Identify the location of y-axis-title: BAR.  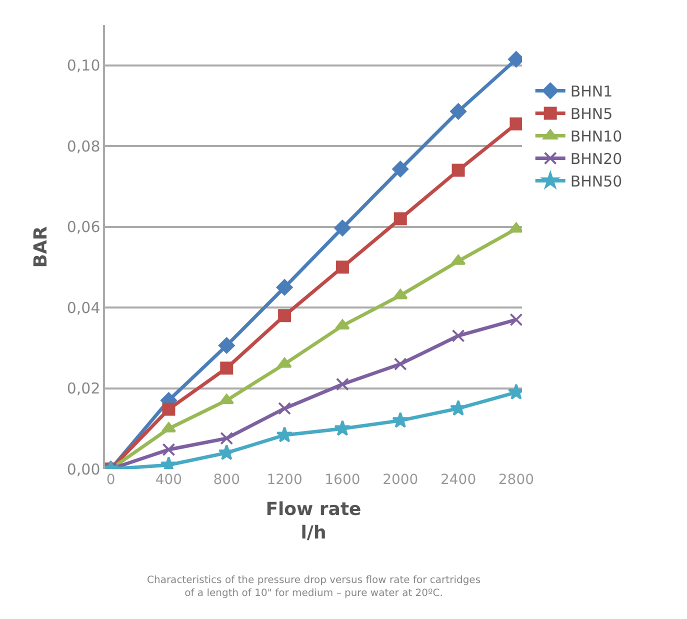
(41, 247).